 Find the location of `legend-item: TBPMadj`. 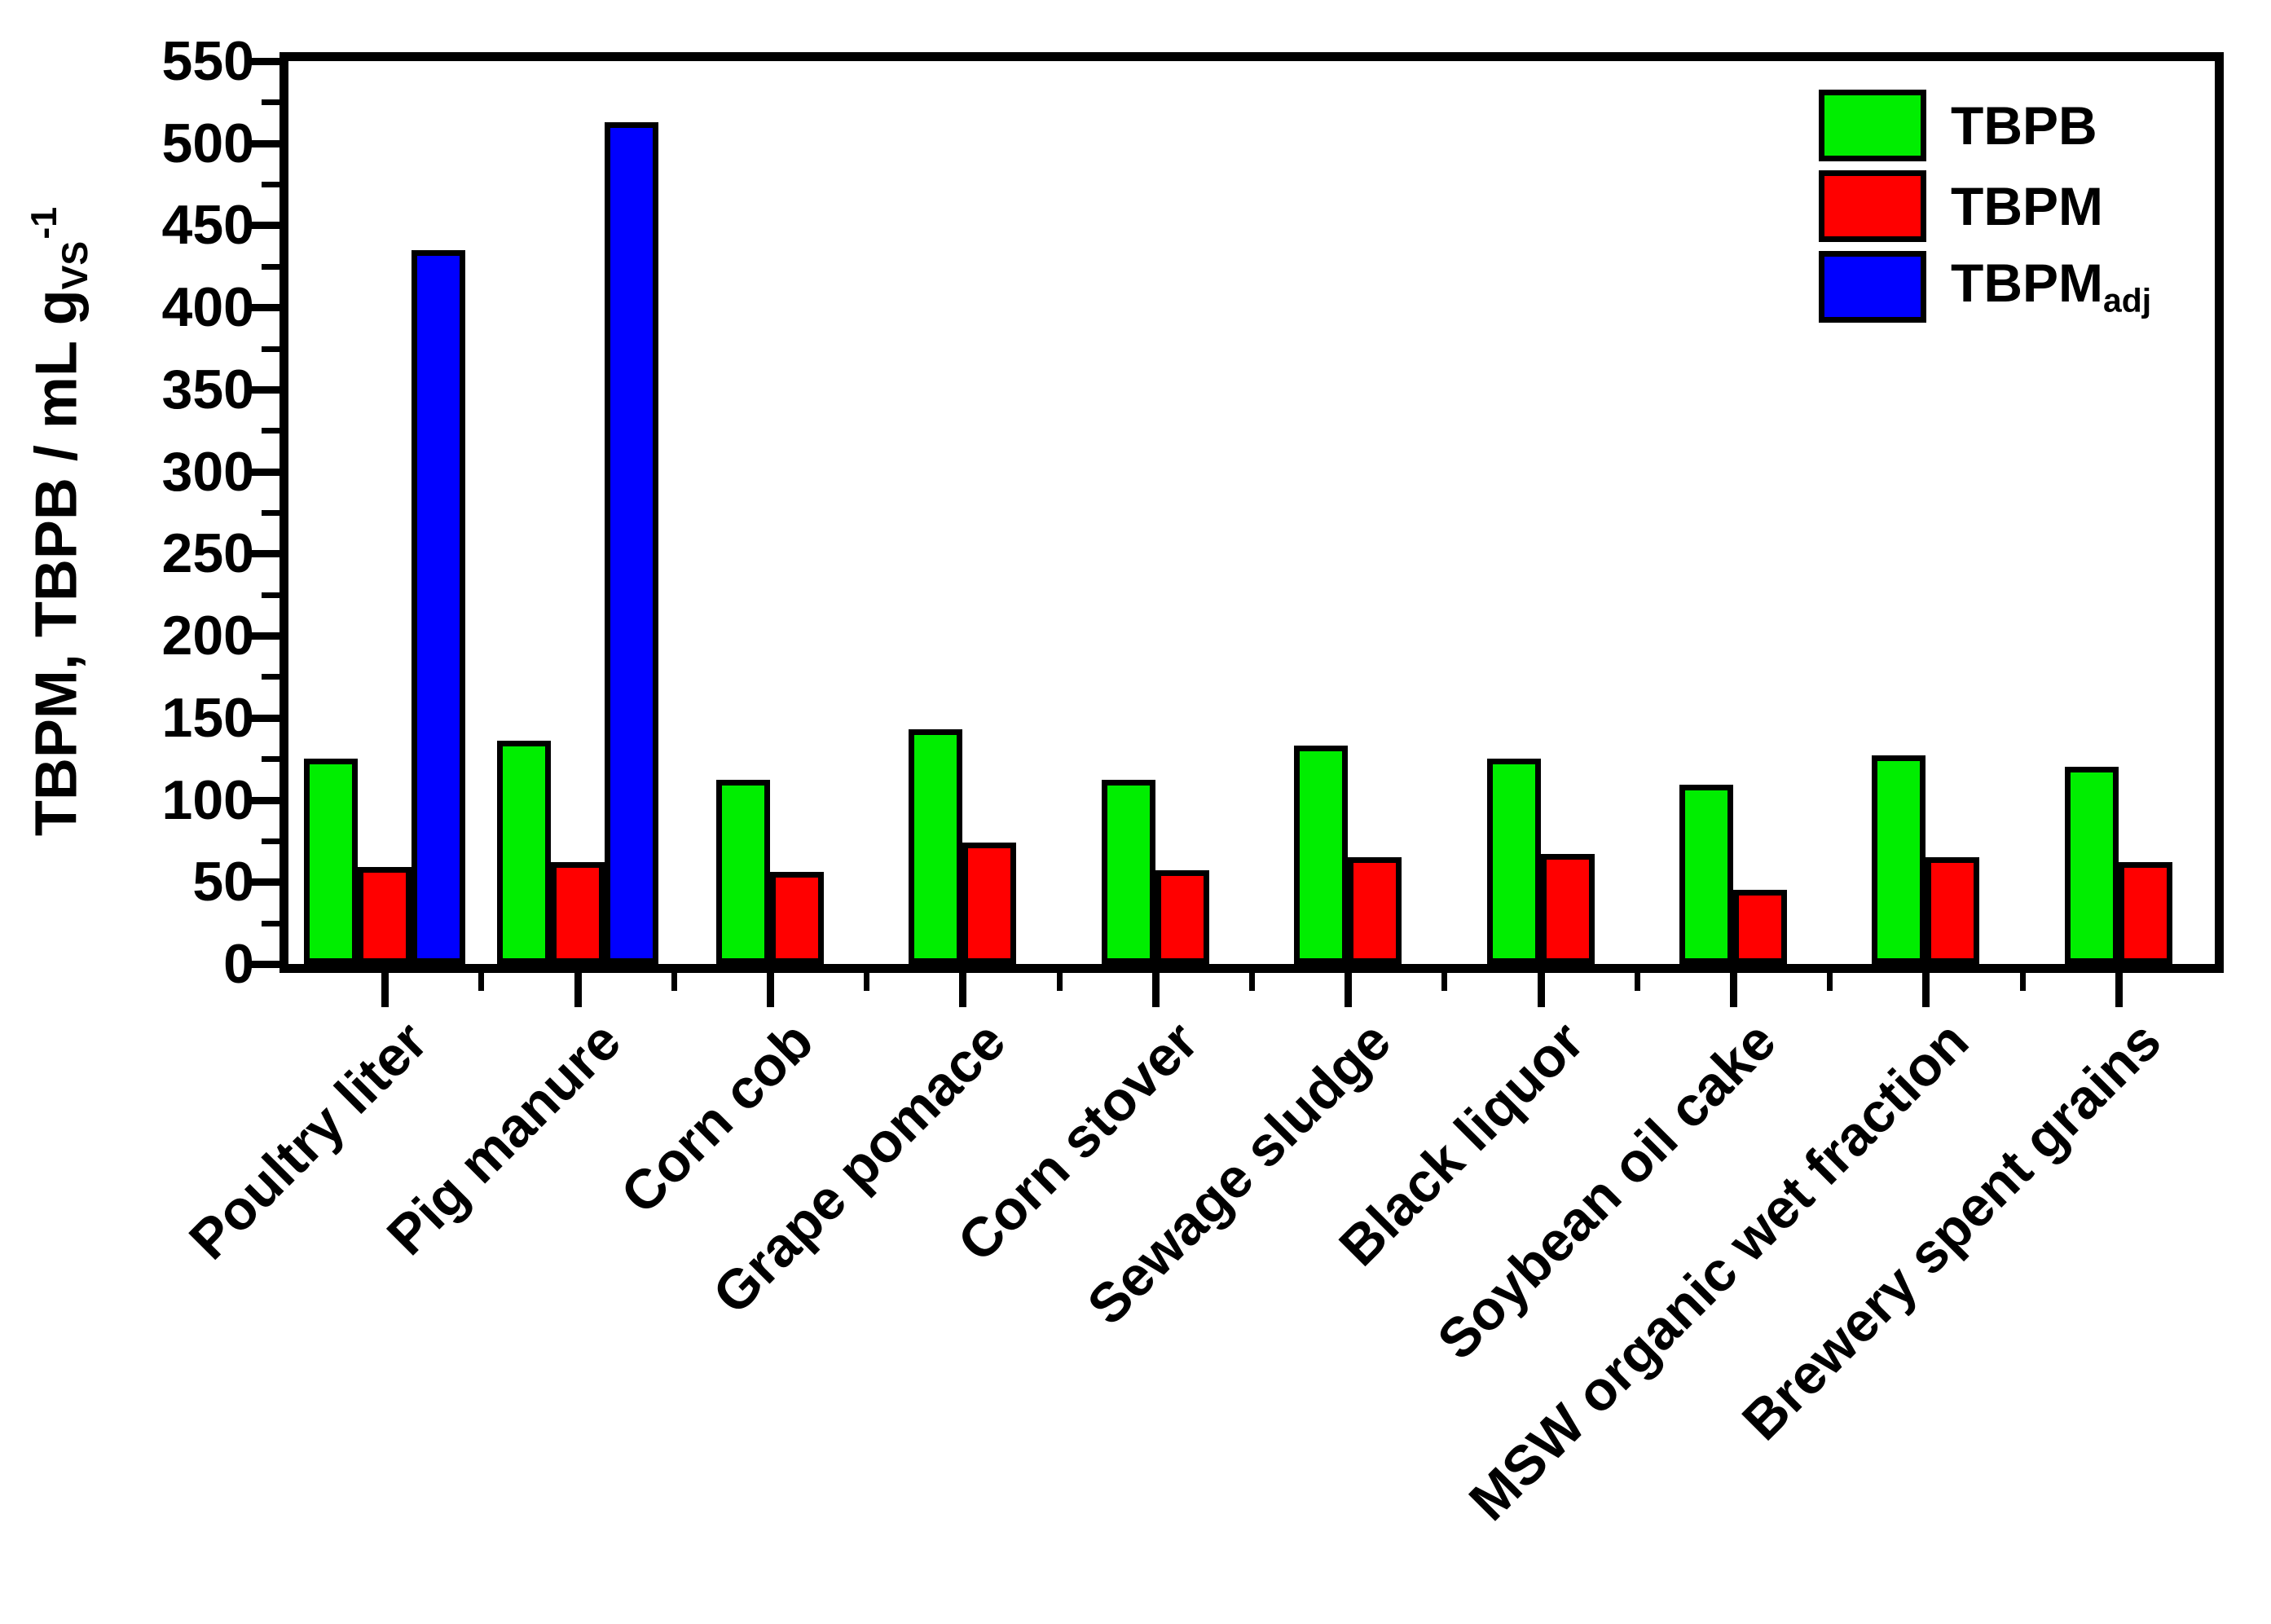

legend-item: TBPMadj is located at coordinates (1985, 287).